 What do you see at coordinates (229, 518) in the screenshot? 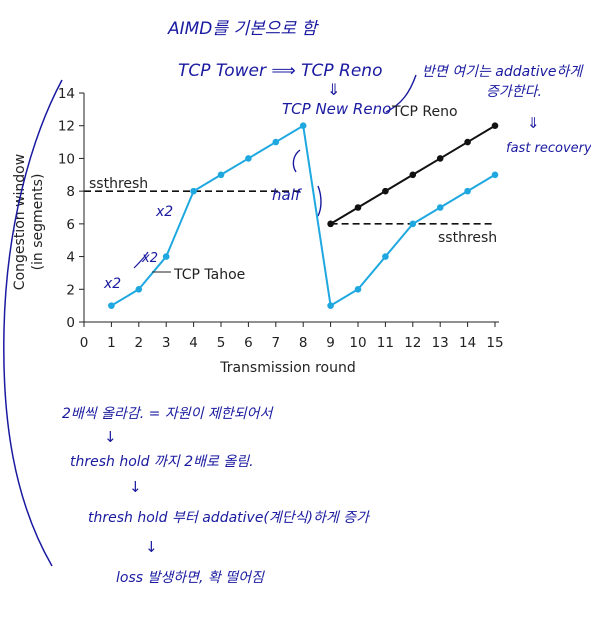
I see `note-bottom-3: thresh hold 부터 addative(계단식)하게 증가` at bounding box center [229, 518].